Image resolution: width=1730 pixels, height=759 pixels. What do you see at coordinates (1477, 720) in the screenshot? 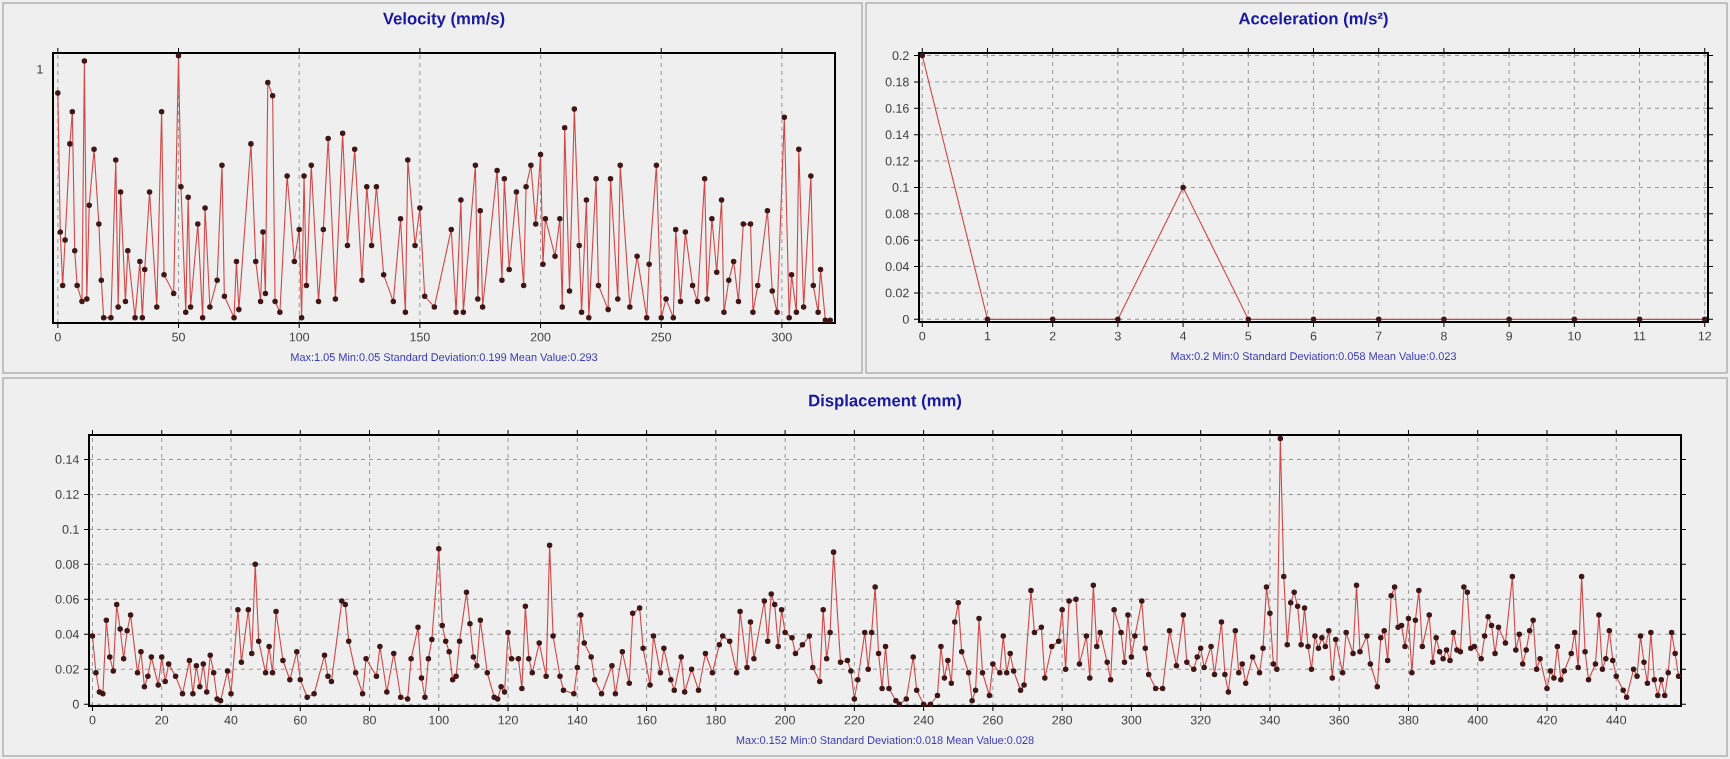
I see `x-tick-label: 400` at bounding box center [1477, 720].